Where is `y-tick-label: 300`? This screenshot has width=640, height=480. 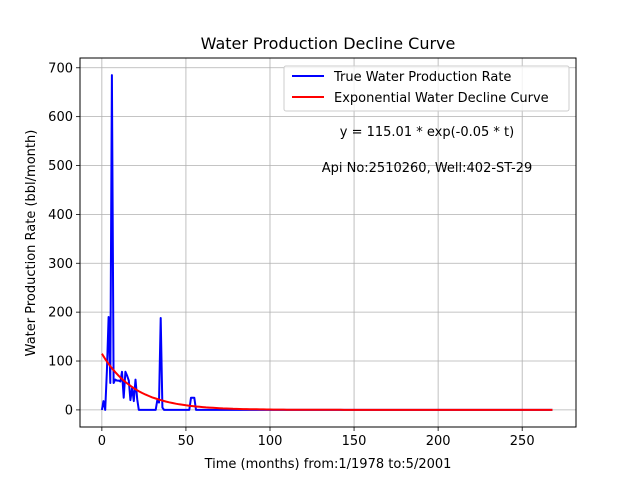
y-tick-label: 300 is located at coordinates (60, 264).